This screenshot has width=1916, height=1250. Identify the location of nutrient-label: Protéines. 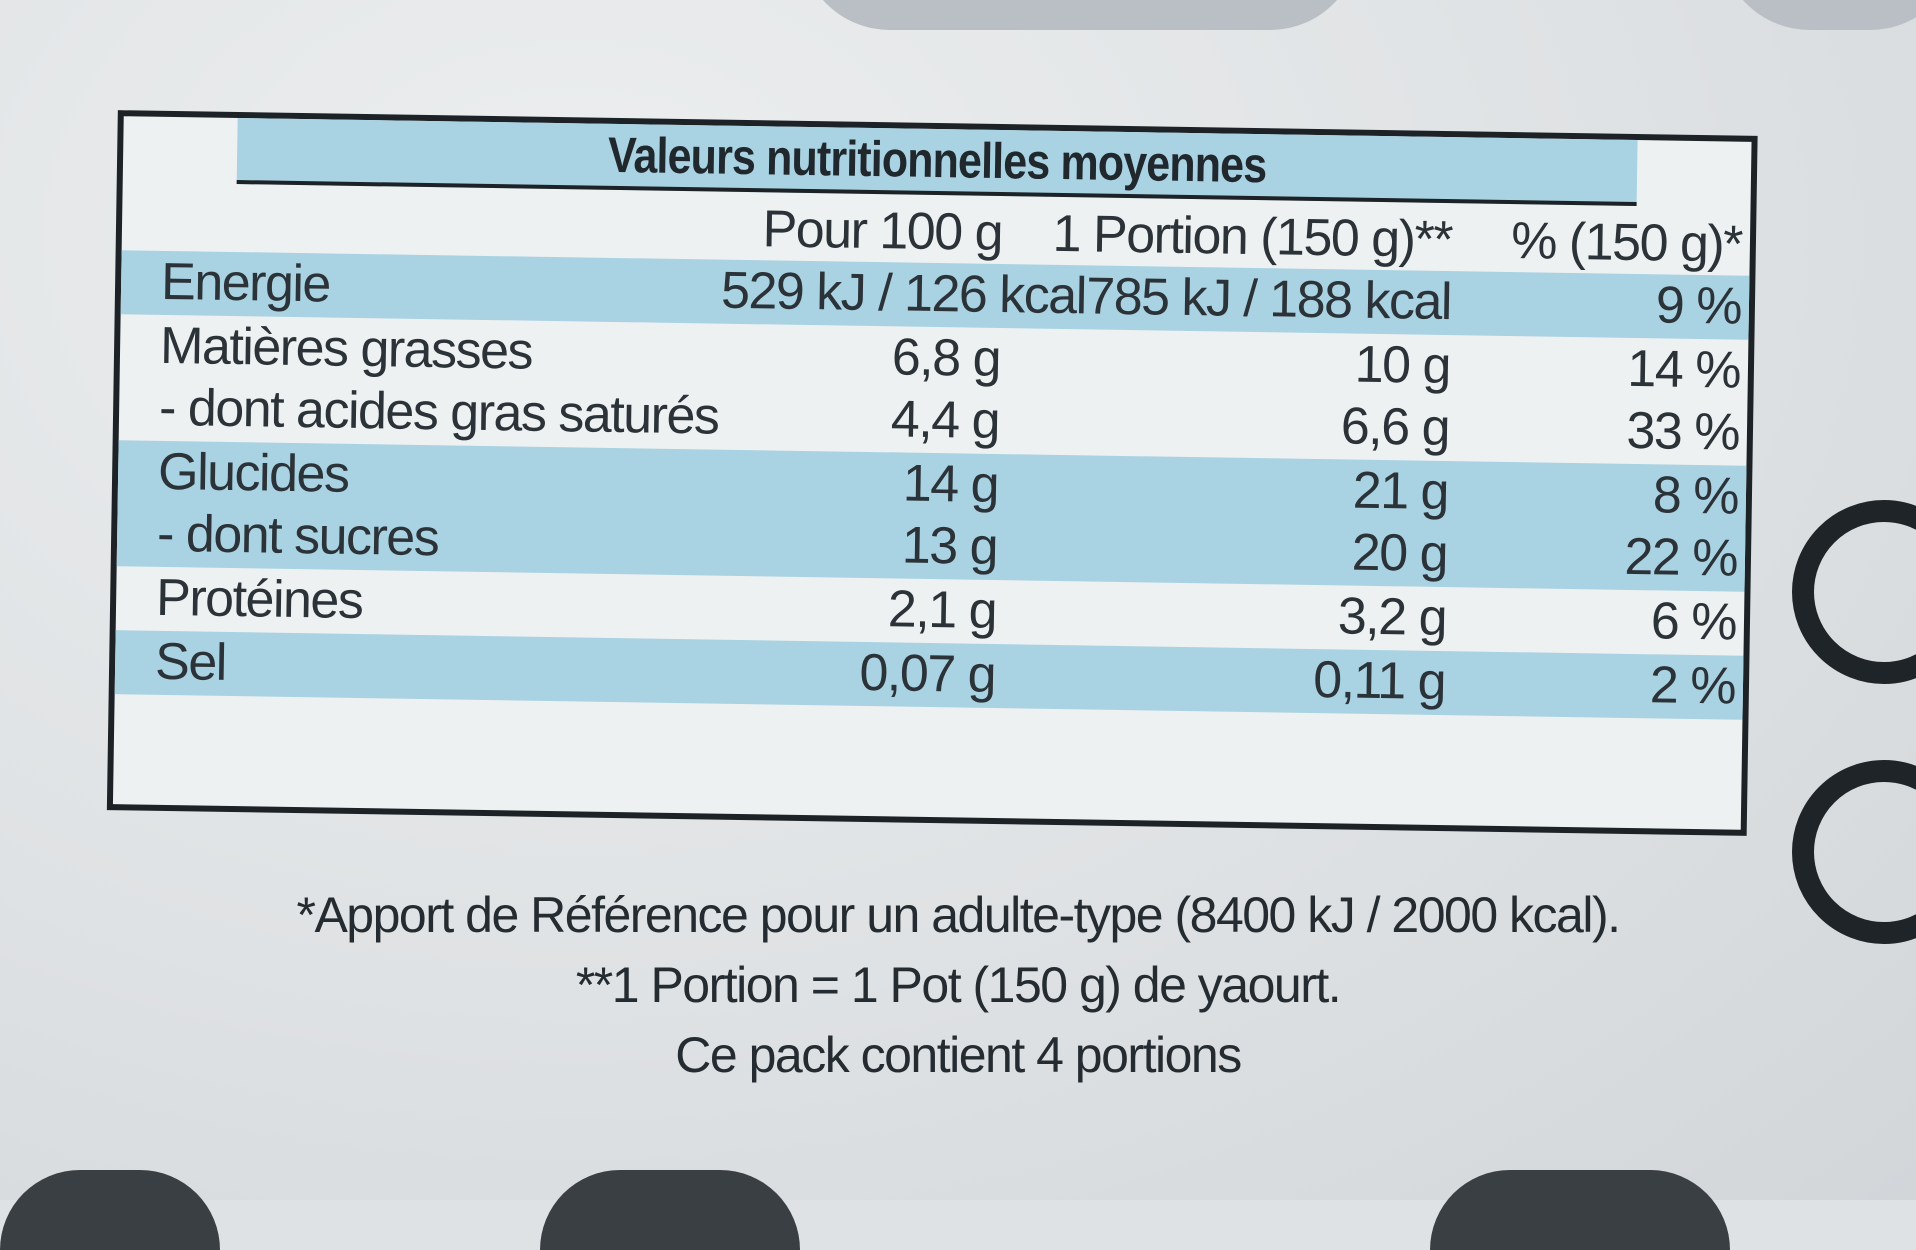
(259, 599).